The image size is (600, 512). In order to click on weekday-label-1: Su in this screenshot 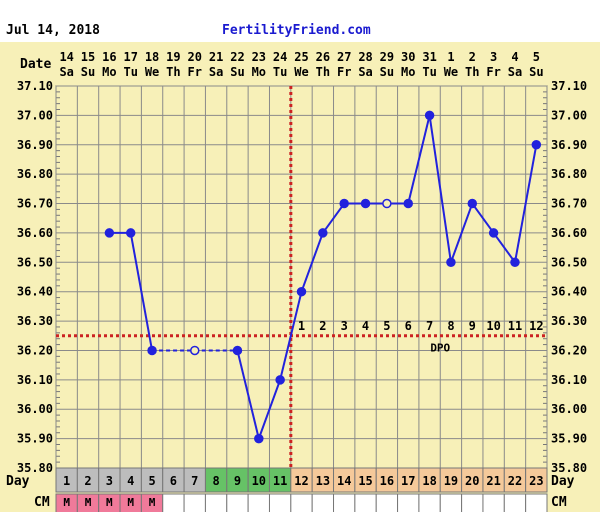, I will do `click(88, 72)`.